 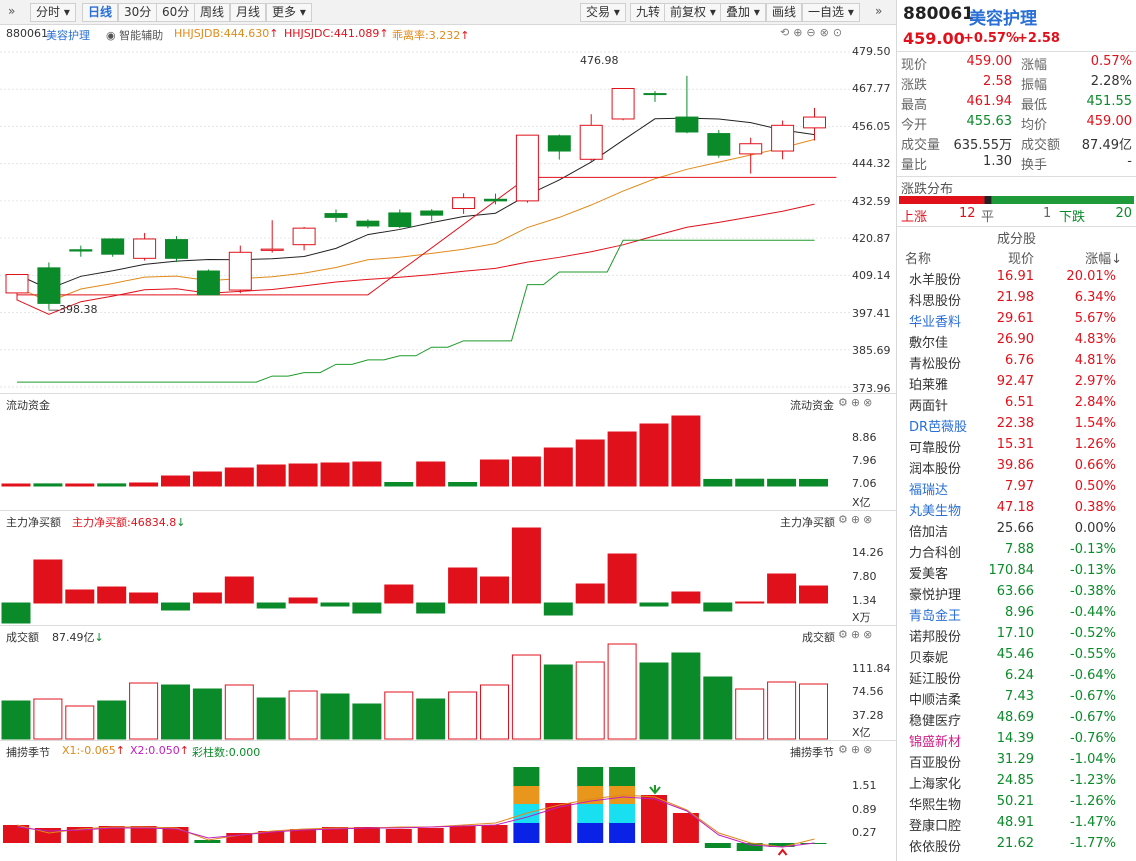 I want to click on component-row: 依依股份 21.62 -1.77%, so click(x=1016, y=846).